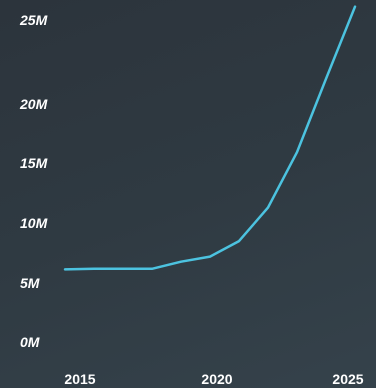 This screenshot has height=388, width=376. I want to click on y-tick-label: 20M, so click(33, 104).